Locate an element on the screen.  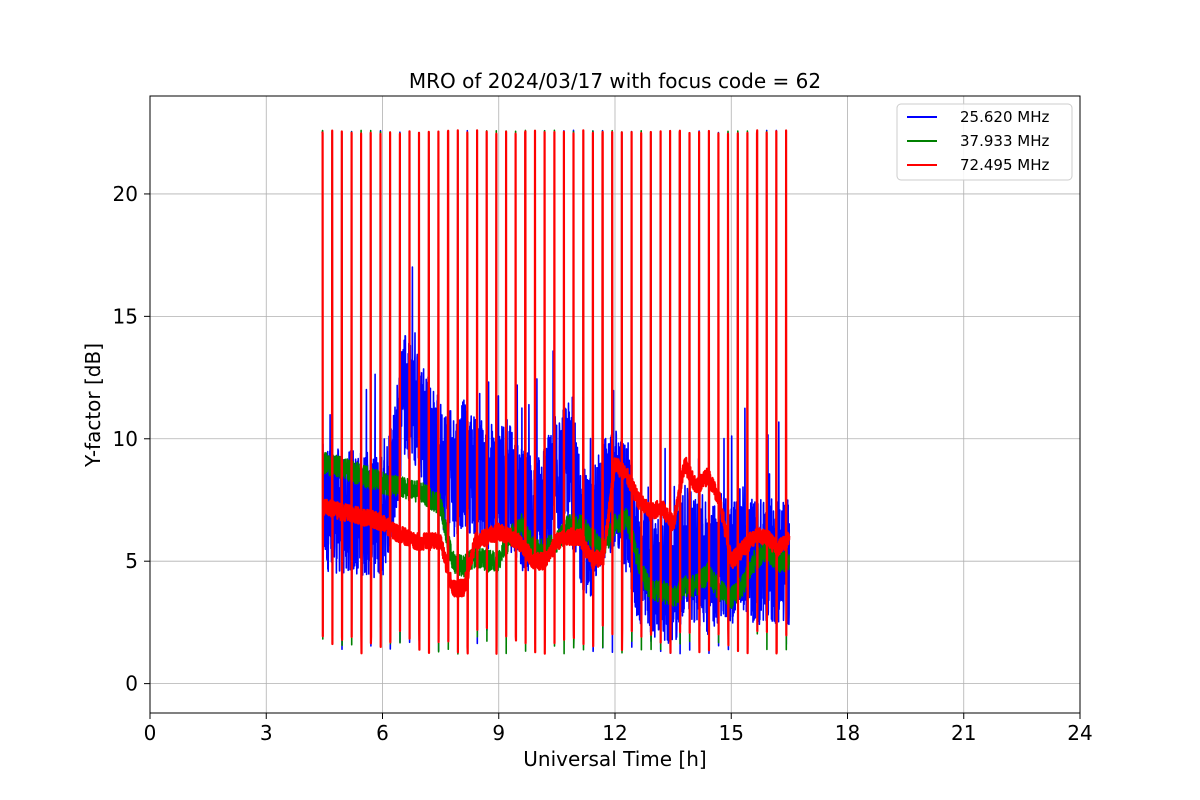
y-axis-label: Y-factor [dB] is located at coordinates (93, 405).